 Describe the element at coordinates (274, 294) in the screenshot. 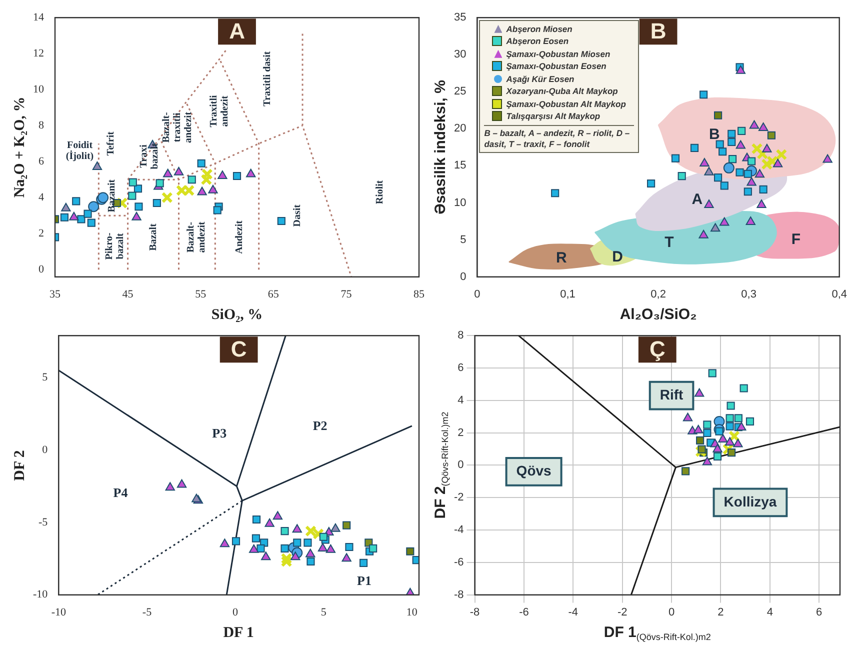

I see `x-tick-label: 65` at that location.